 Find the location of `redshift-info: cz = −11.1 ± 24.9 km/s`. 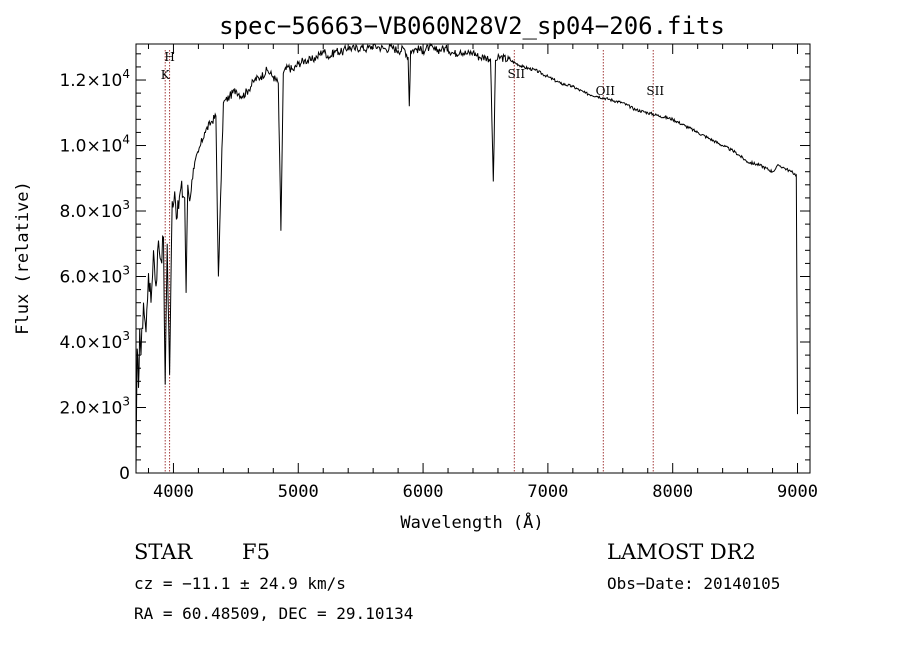

redshift-info: cz = −11.1 ± 24.9 km/s is located at coordinates (240, 583).